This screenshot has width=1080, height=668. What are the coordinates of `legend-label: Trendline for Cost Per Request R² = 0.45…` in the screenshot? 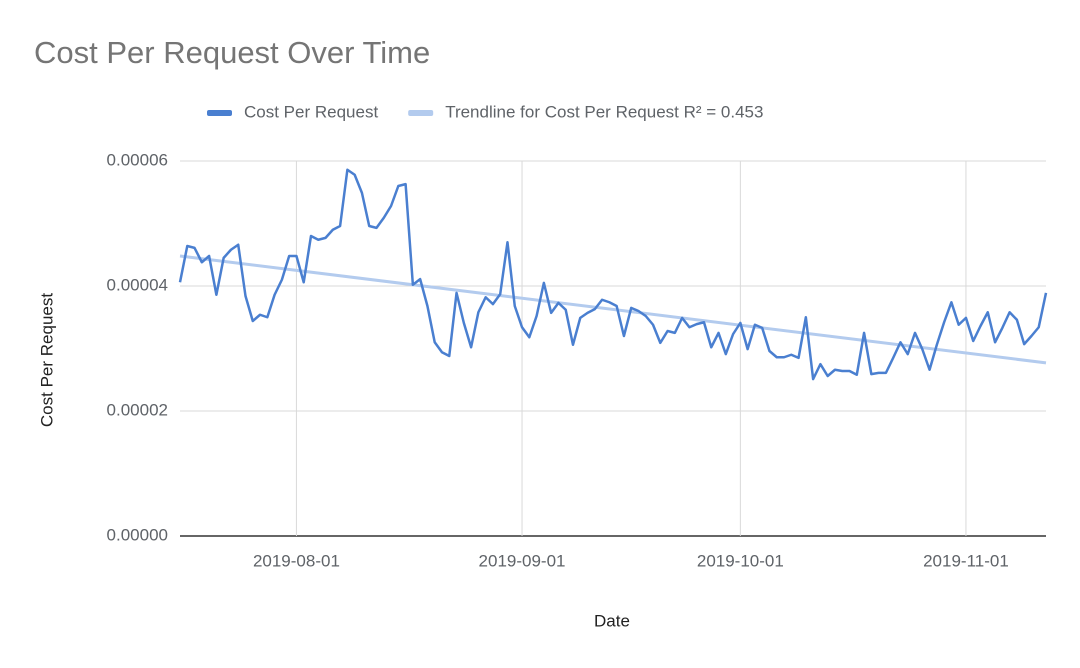 It's located at (604, 111).